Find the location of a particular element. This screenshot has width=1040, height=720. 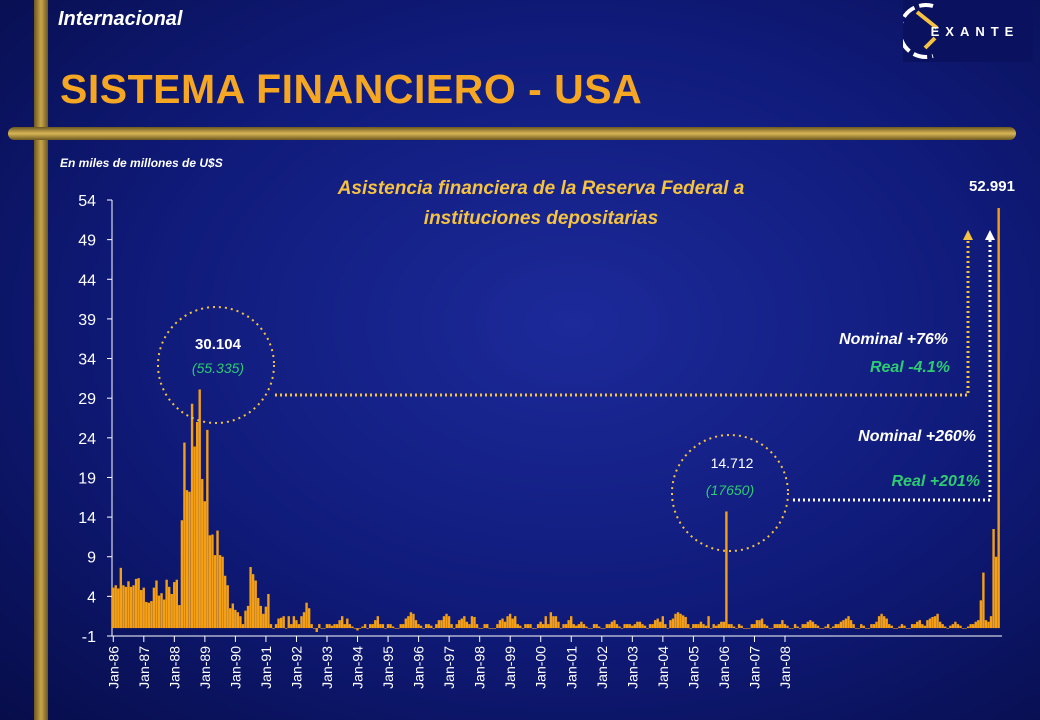

y-tick-label: 49 is located at coordinates (87, 241).